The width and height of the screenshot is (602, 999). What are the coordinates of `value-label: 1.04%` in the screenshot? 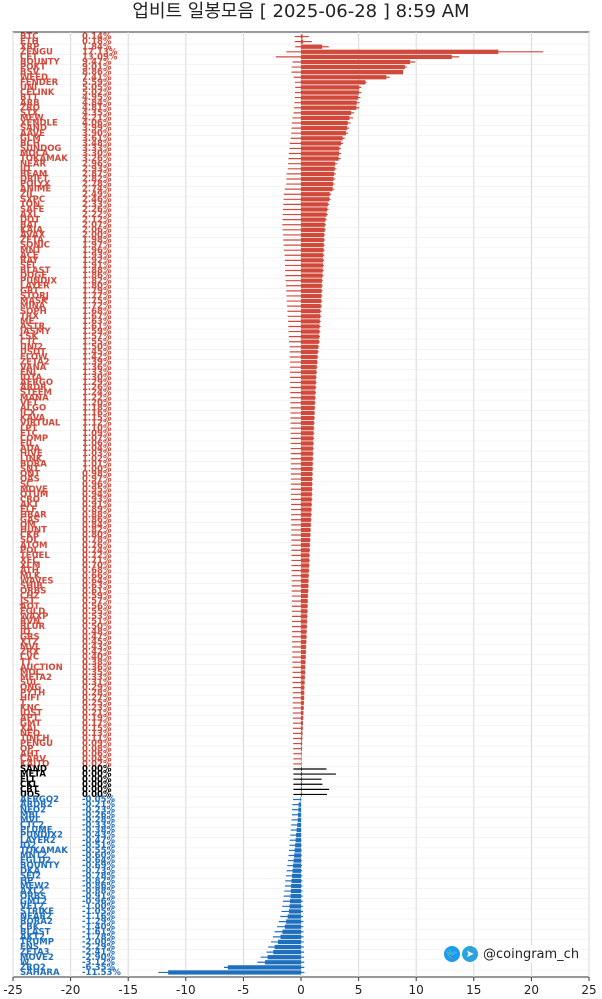 It's located at (97, 449).